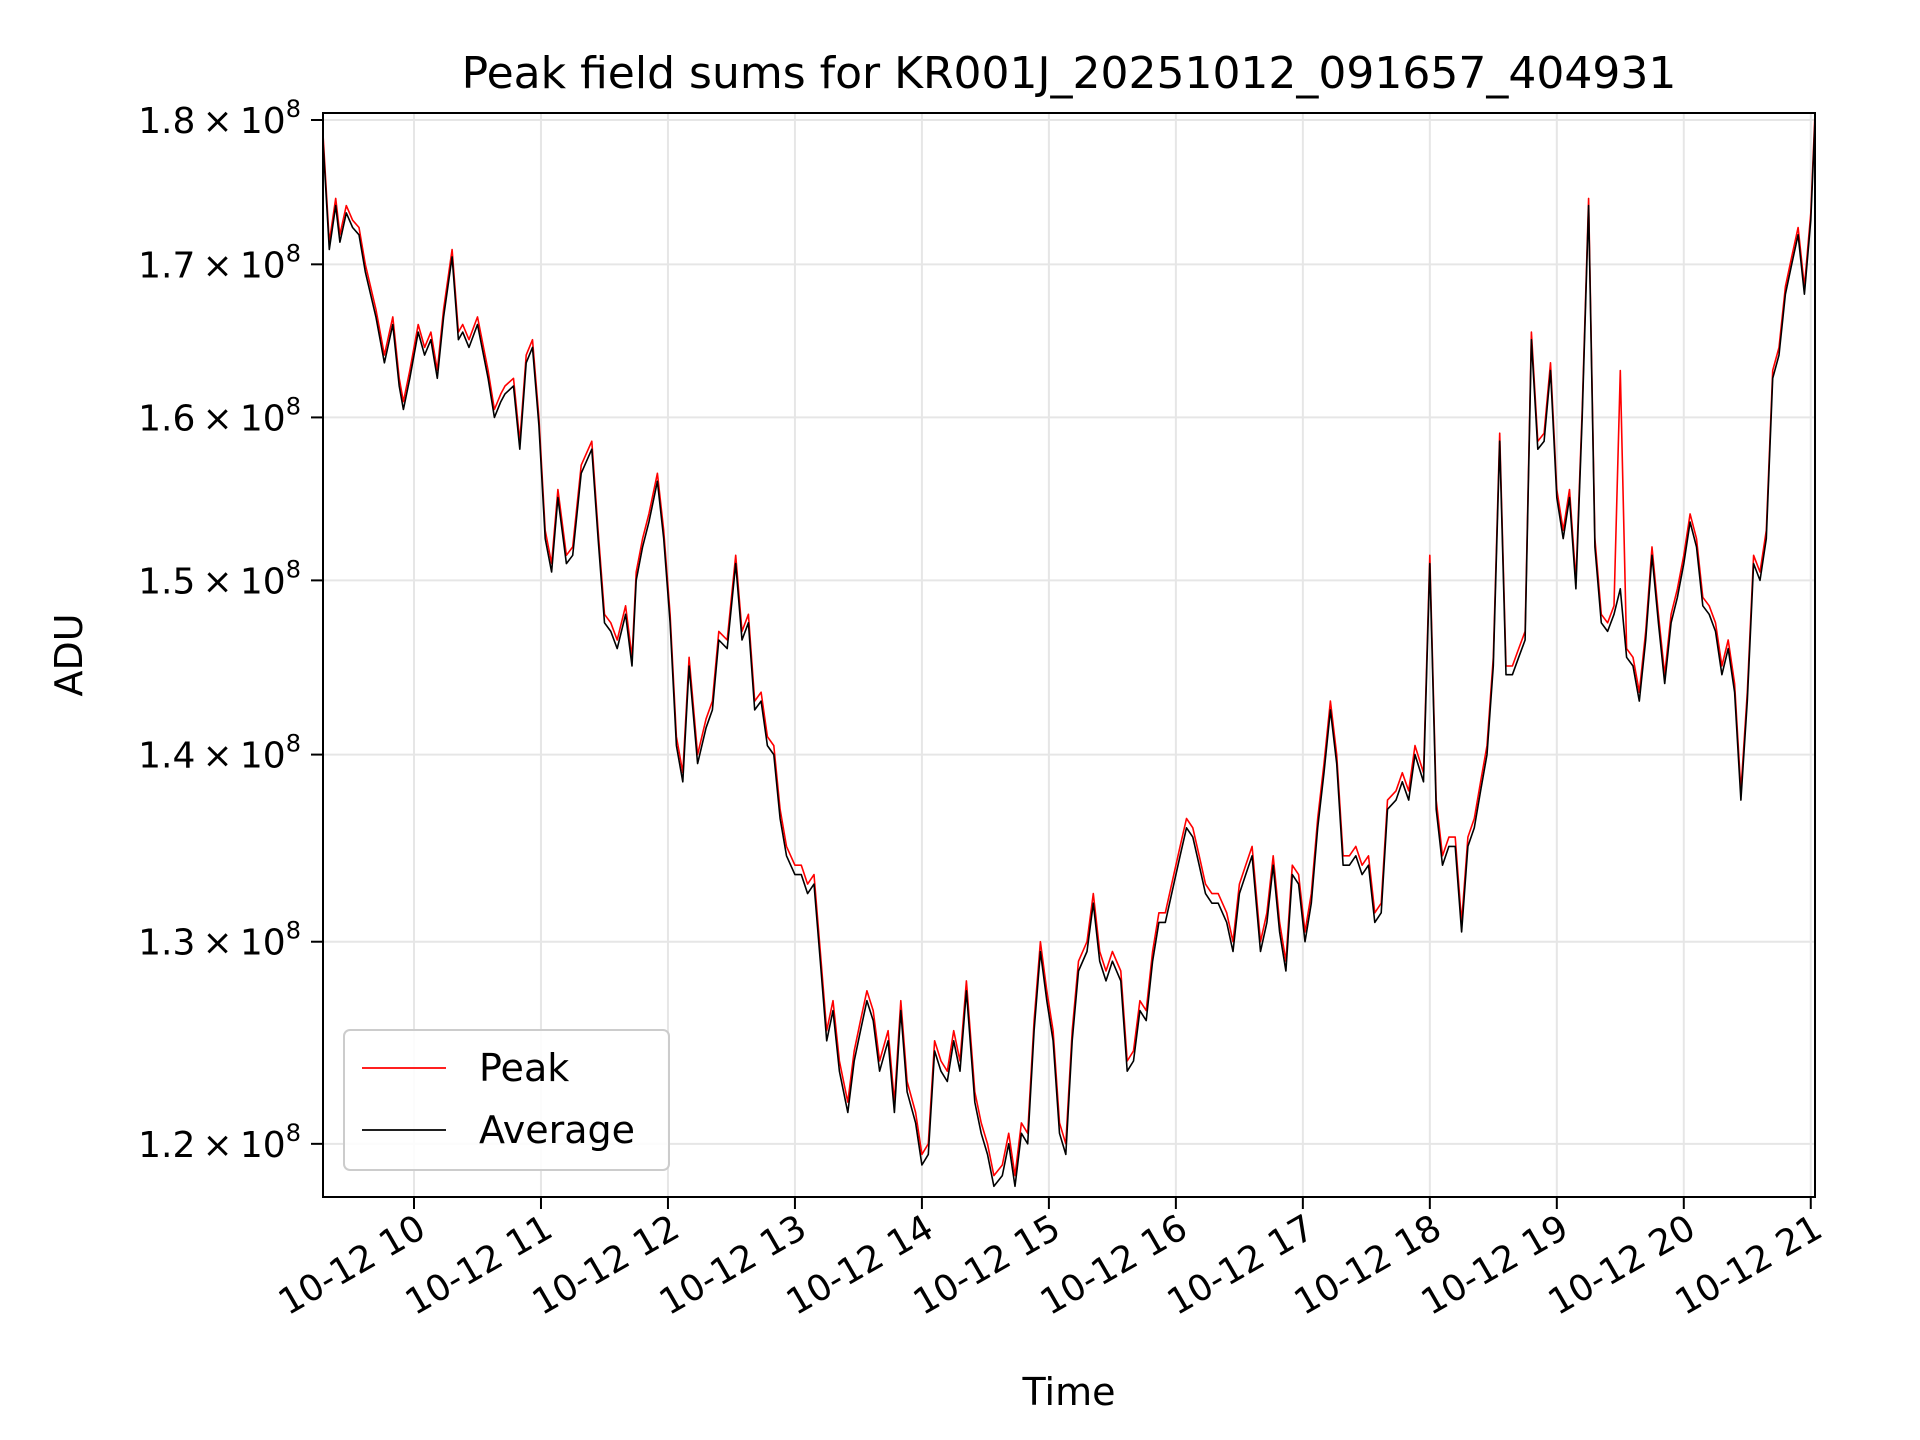 This screenshot has width=1920, height=1440. I want to click on y-tick-label: 1.5 × 10⁸, so click(219, 578).